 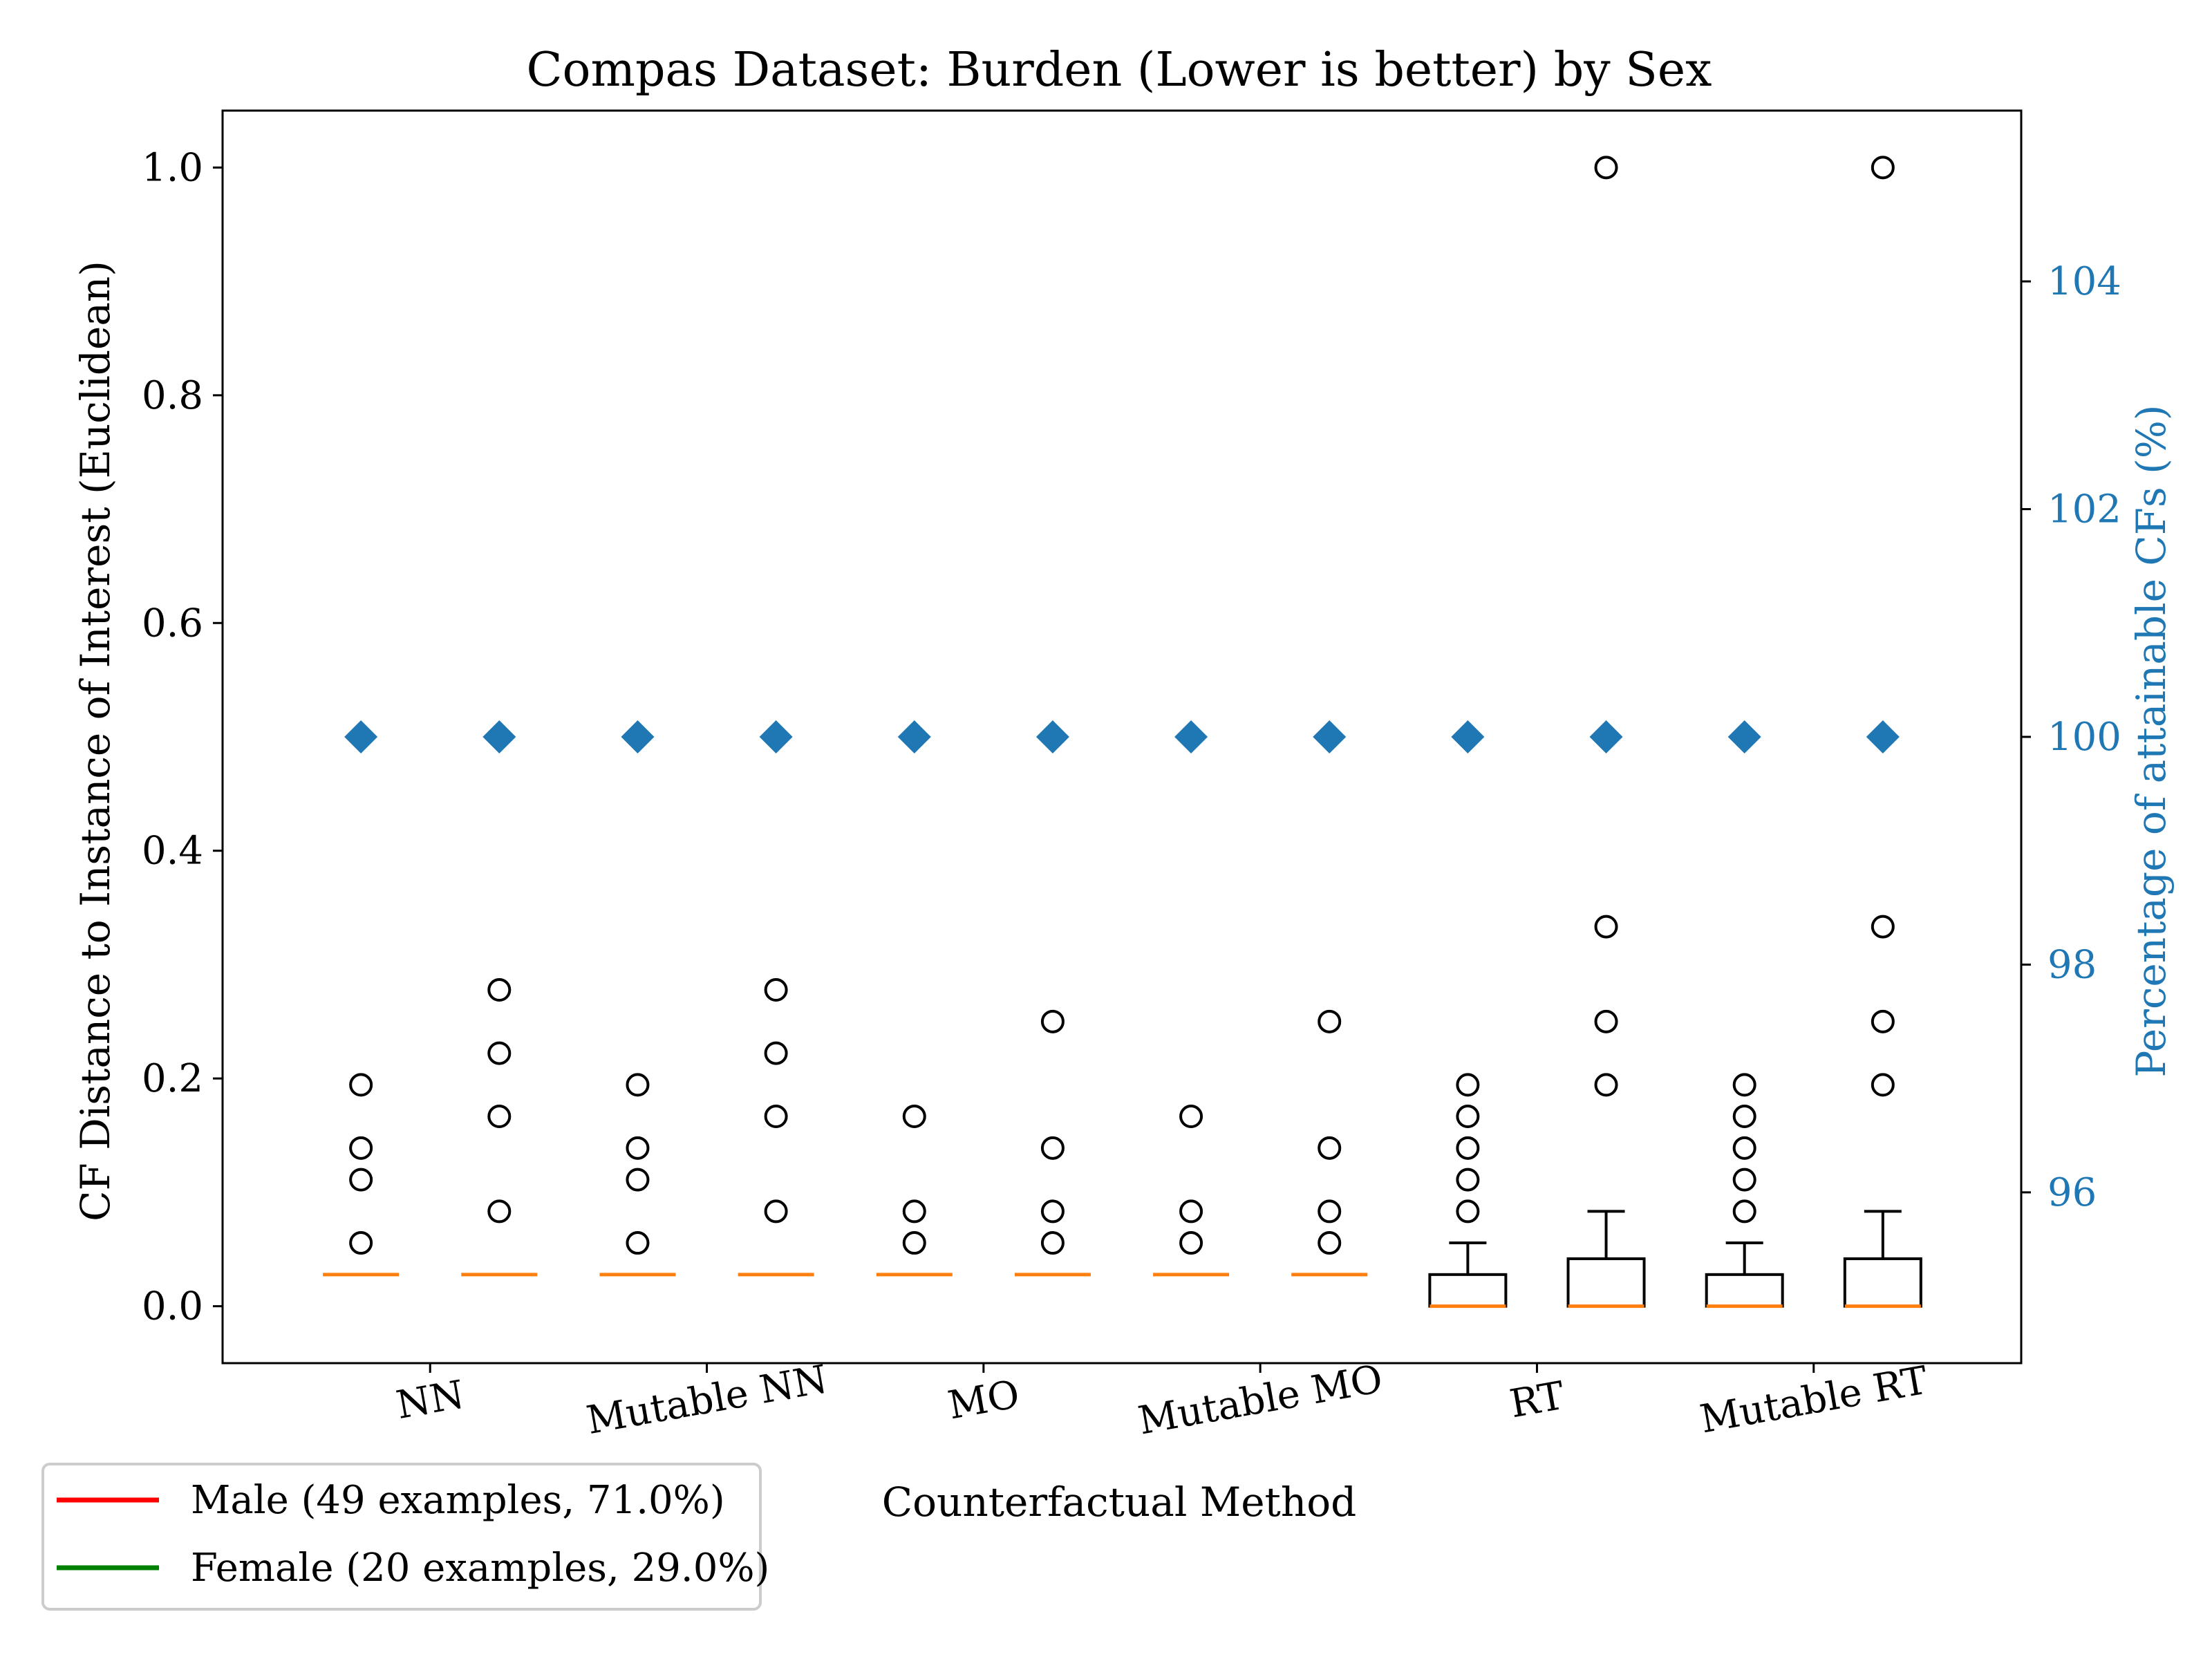 What do you see at coordinates (1537, 1400) in the screenshot?
I see `x-tick-label: RT` at bounding box center [1537, 1400].